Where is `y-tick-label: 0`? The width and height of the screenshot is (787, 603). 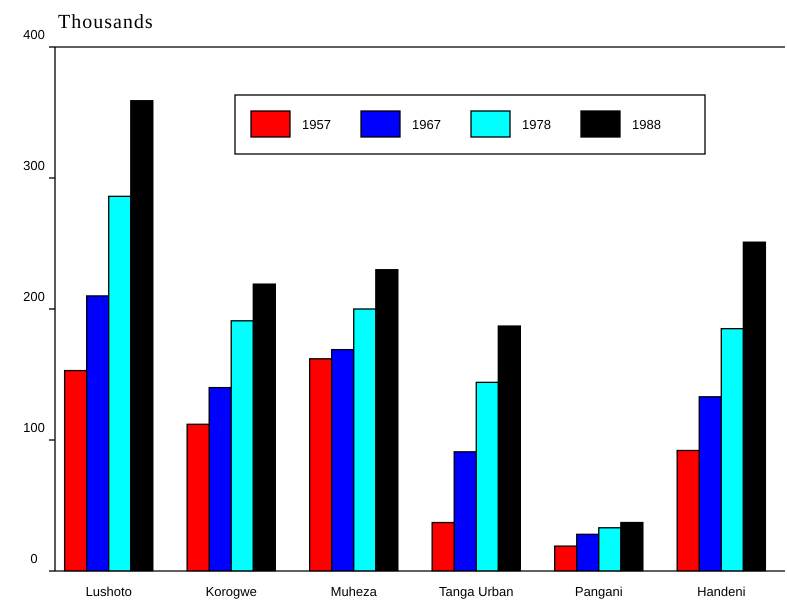 y-tick-label: 0 is located at coordinates (34, 558).